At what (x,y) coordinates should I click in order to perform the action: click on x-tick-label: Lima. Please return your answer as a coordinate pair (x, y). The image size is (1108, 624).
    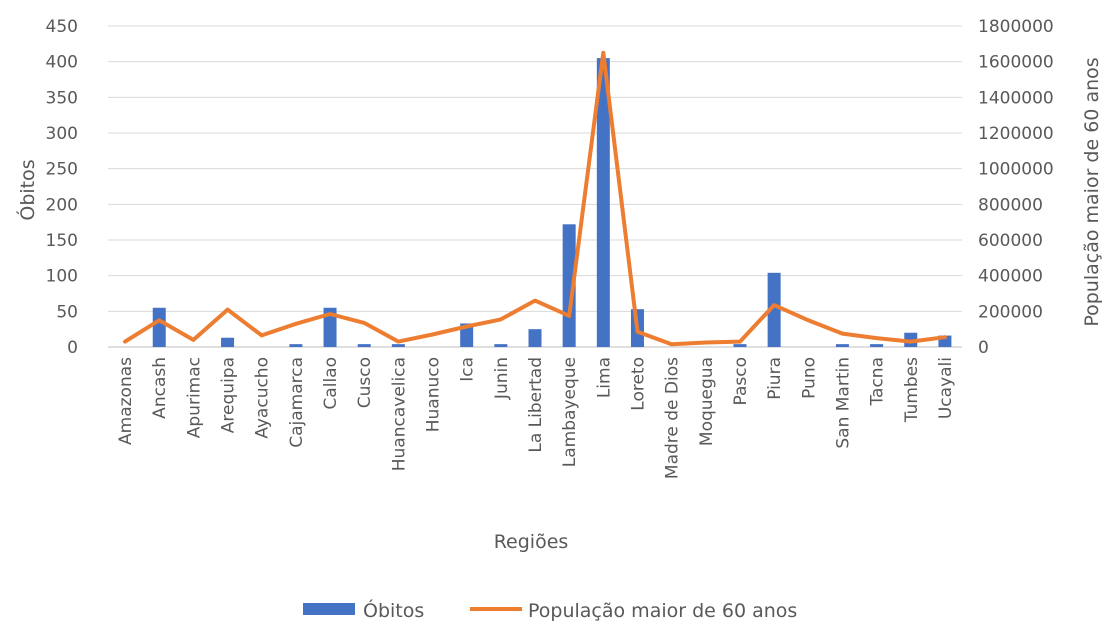
    Looking at the image, I should click on (604, 377).